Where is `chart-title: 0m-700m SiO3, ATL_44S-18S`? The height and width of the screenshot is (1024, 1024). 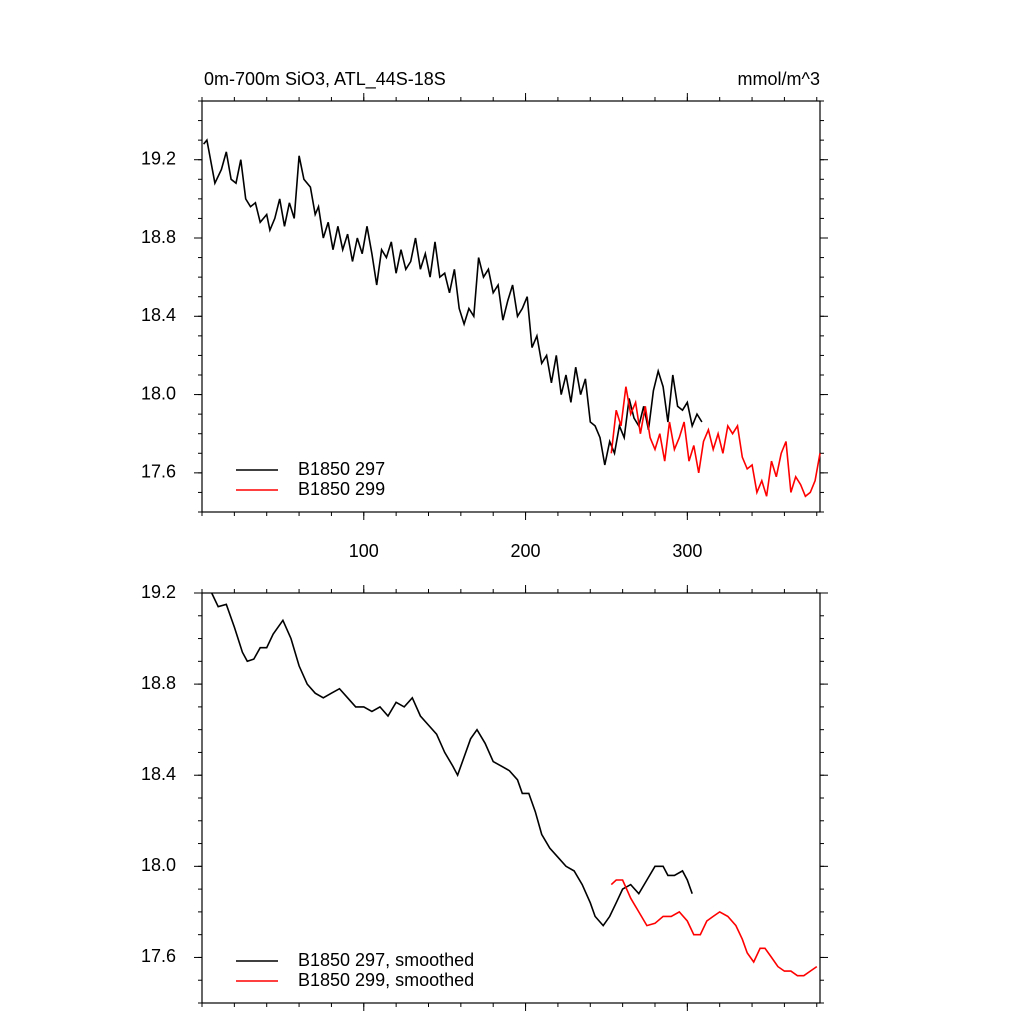
chart-title: 0m-700m SiO3, ATL_44S-18S is located at coordinates (325, 79).